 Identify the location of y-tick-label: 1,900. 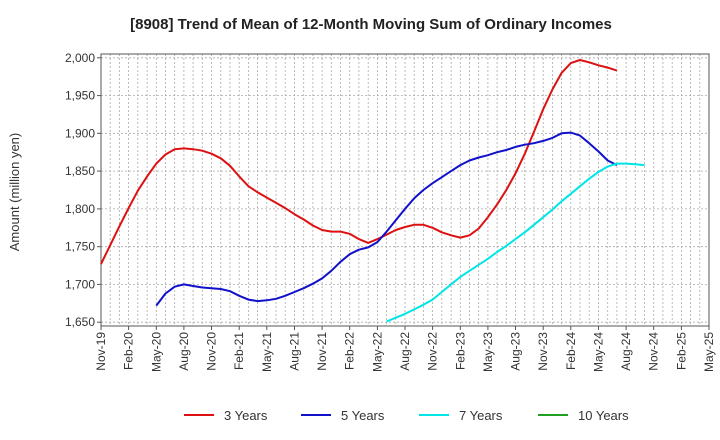
(80, 133).